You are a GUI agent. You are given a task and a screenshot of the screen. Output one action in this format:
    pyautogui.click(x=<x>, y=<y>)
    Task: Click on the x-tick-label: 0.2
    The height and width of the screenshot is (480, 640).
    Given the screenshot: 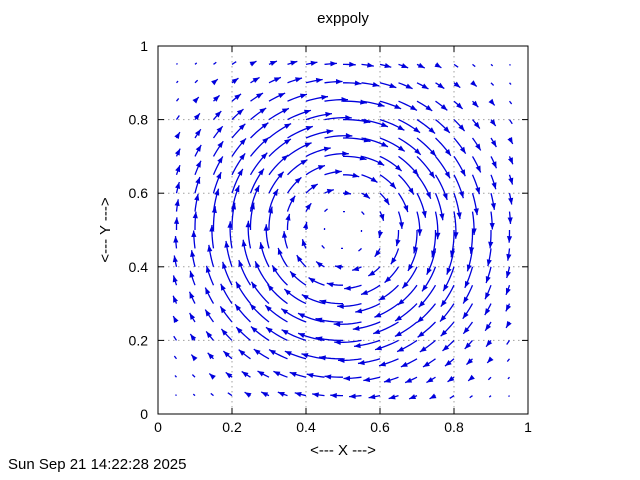 What is the action you would take?
    pyautogui.click(x=232, y=427)
    